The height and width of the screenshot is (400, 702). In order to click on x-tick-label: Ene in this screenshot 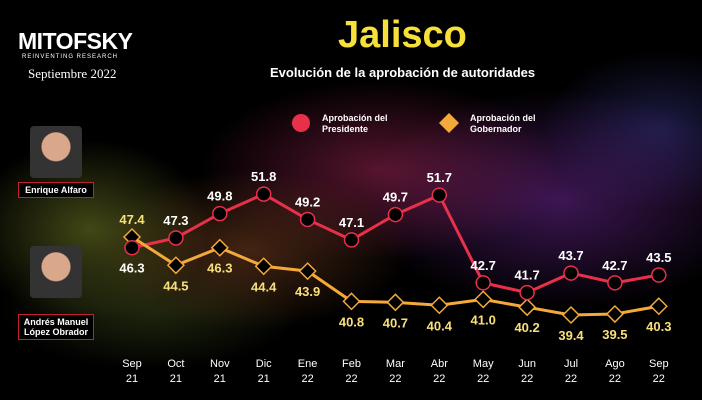, I will do `click(308, 364)`.